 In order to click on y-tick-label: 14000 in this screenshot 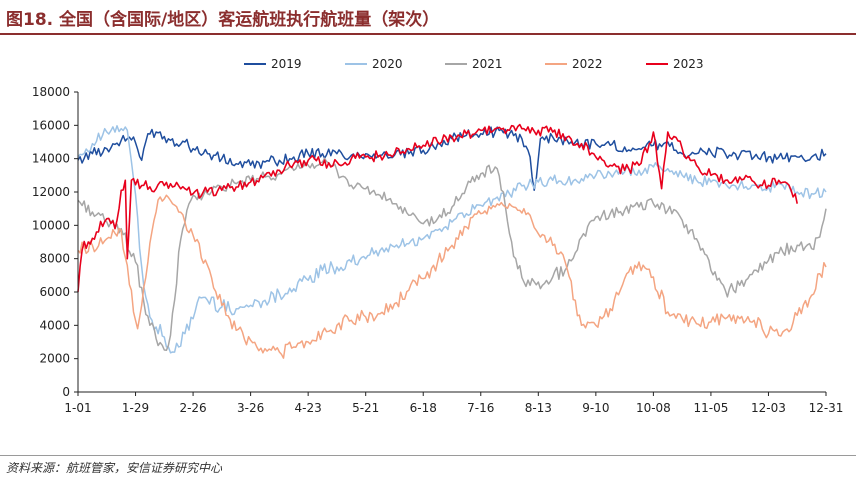, I will do `click(51, 159)`.